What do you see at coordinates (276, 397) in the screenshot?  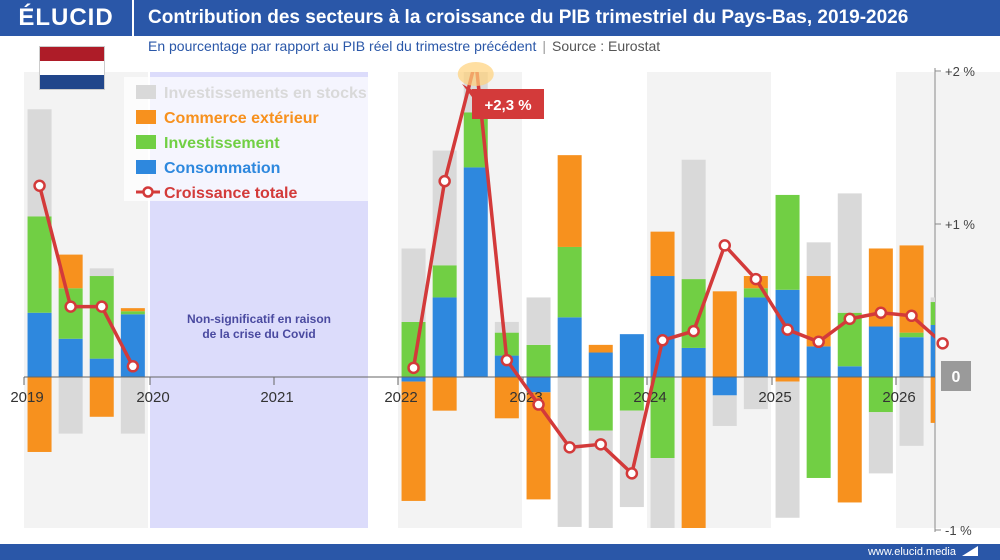 I see `x-label-2021: 2021` at bounding box center [276, 397].